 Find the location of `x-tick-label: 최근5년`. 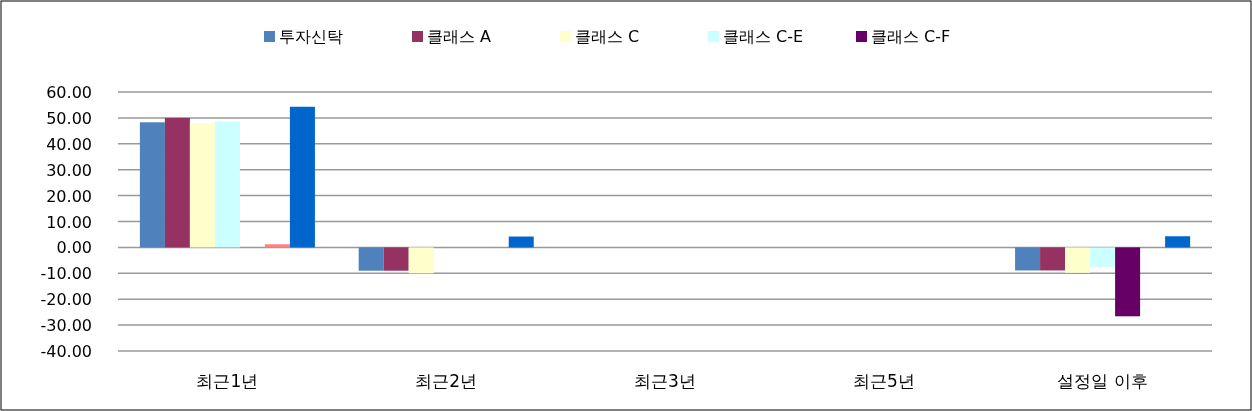

x-tick-label: 최근5년 is located at coordinates (883, 381).